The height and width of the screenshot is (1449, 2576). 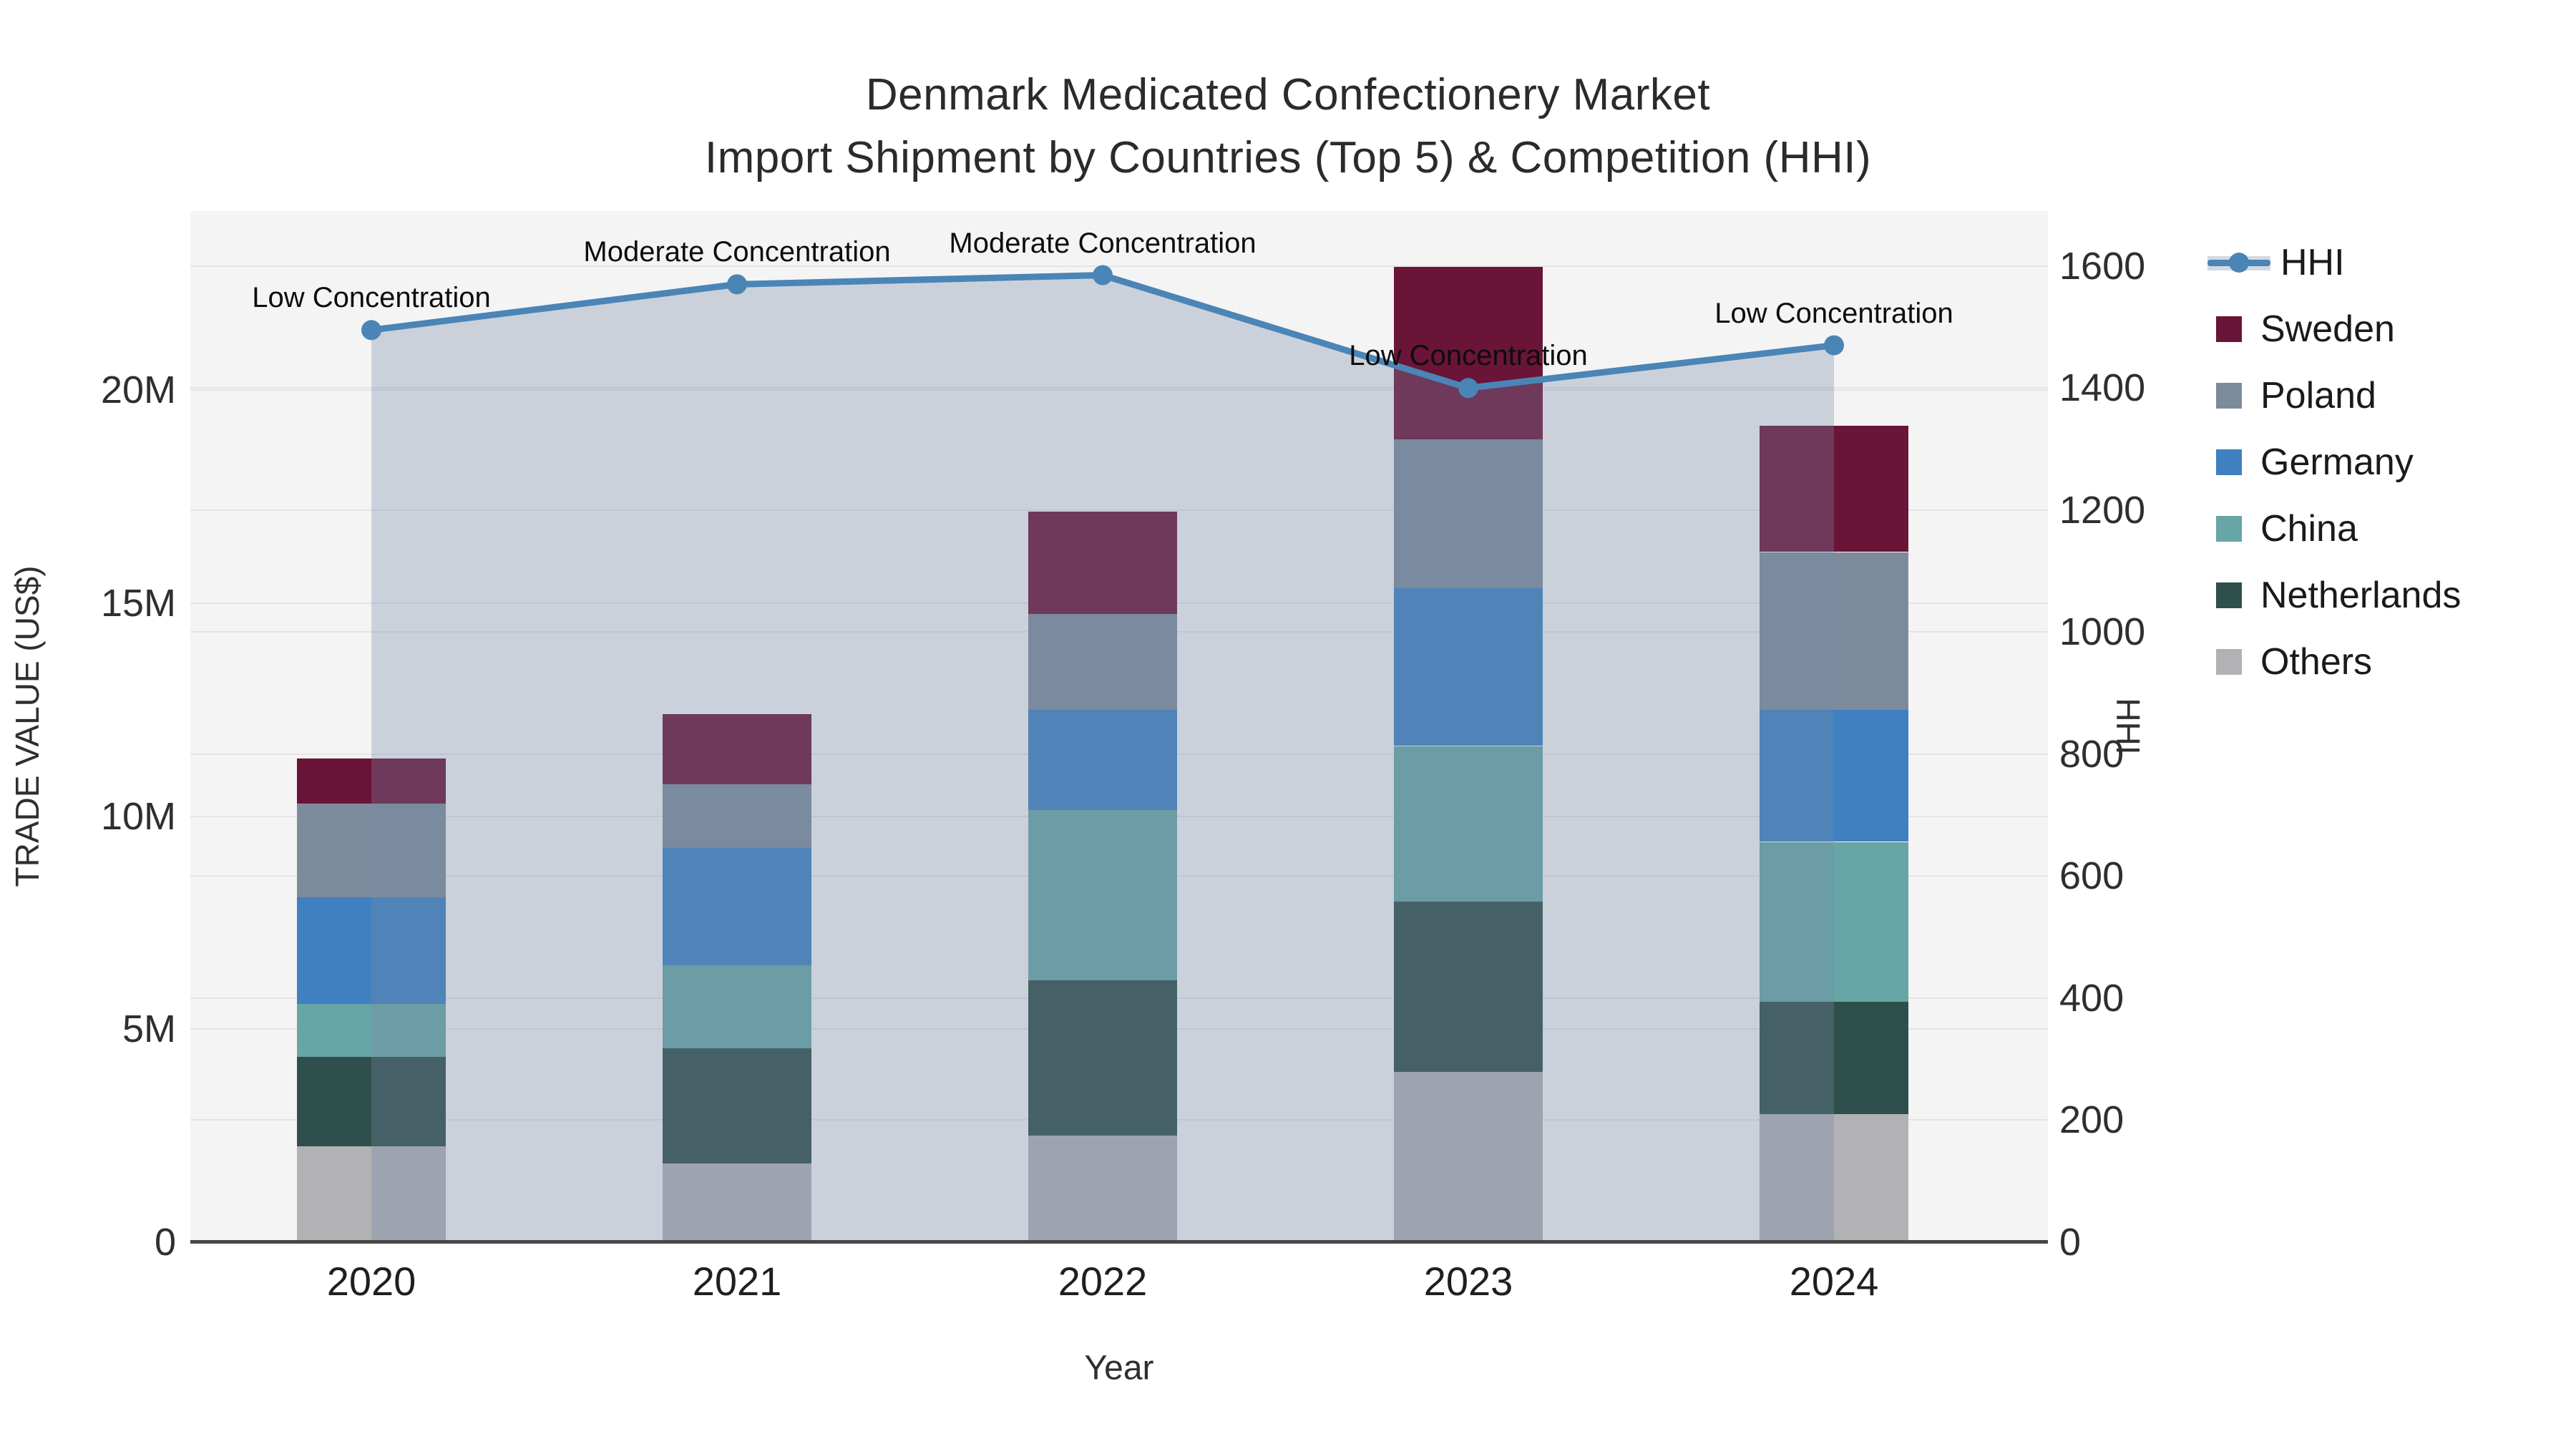 I want to click on annotation-2024: Low Concentration, so click(x=1833, y=313).